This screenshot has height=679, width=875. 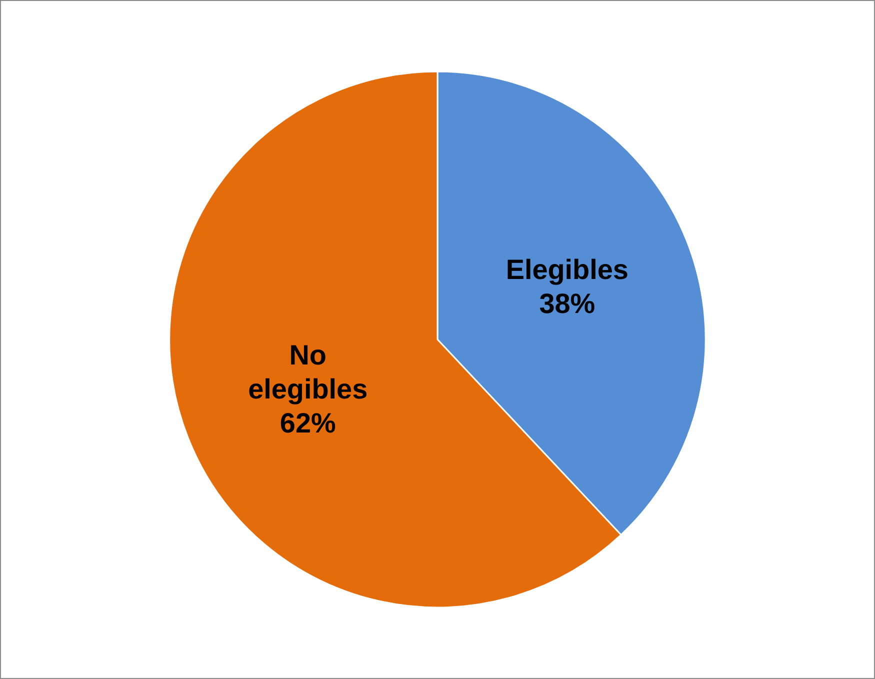 What do you see at coordinates (567, 269) in the screenshot?
I see `slice-label: Elegibles` at bounding box center [567, 269].